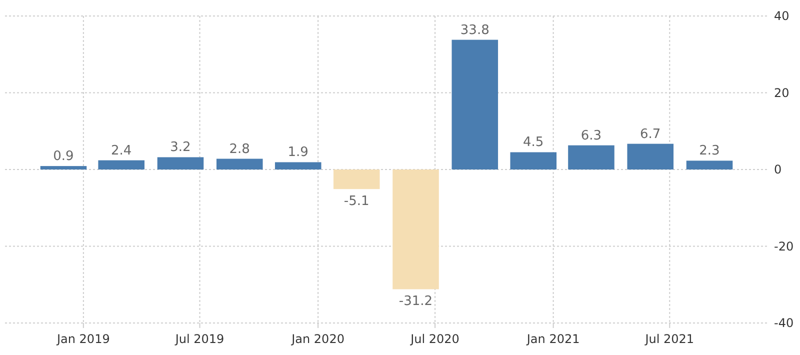 The image size is (800, 355). What do you see at coordinates (782, 93) in the screenshot?
I see `y-tick-label: 20` at bounding box center [782, 93].